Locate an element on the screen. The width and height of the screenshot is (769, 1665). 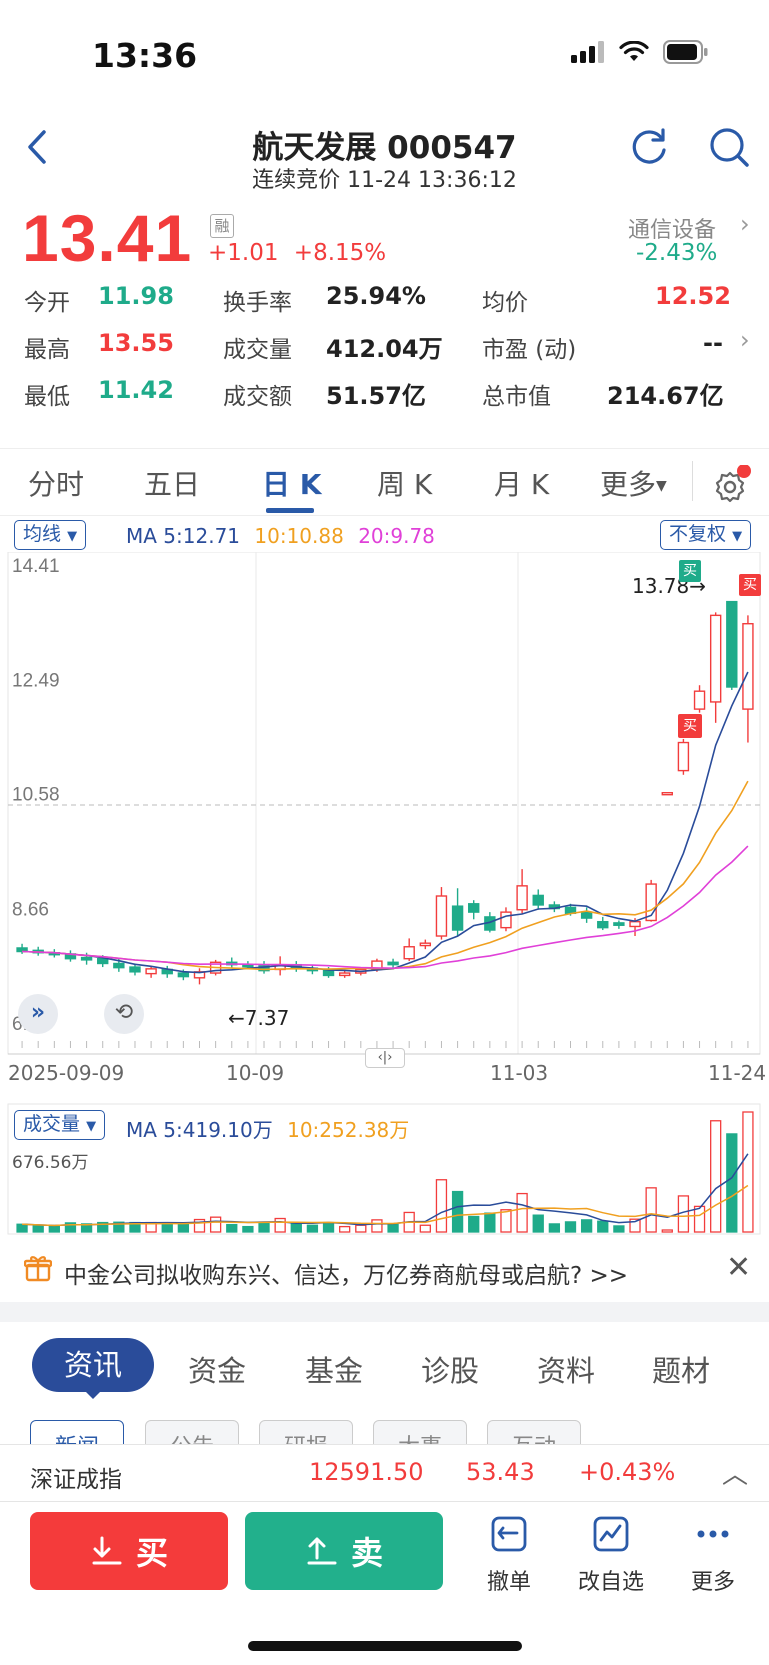
ma-selector: 均线 ▼ is located at coordinates (50, 535).